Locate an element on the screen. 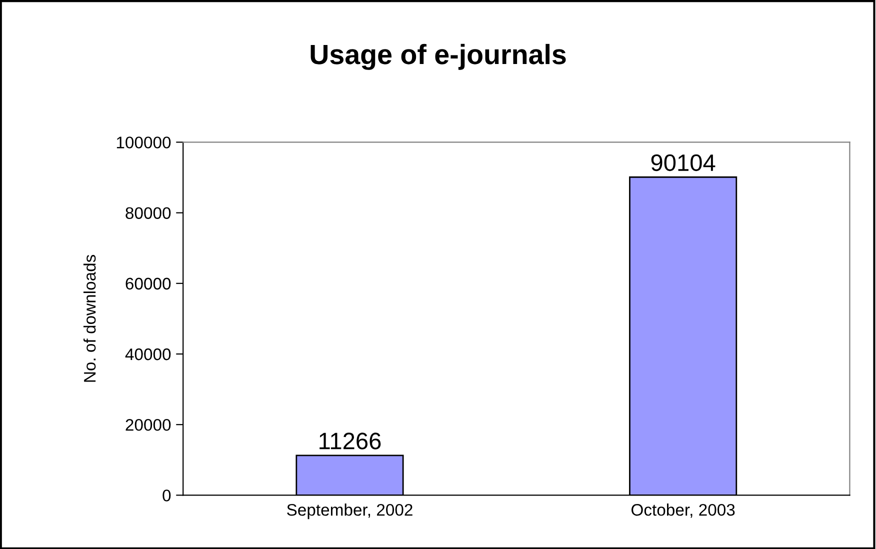 Image resolution: width=876 pixels, height=549 pixels. y-tick-label: 20000 is located at coordinates (148, 425).